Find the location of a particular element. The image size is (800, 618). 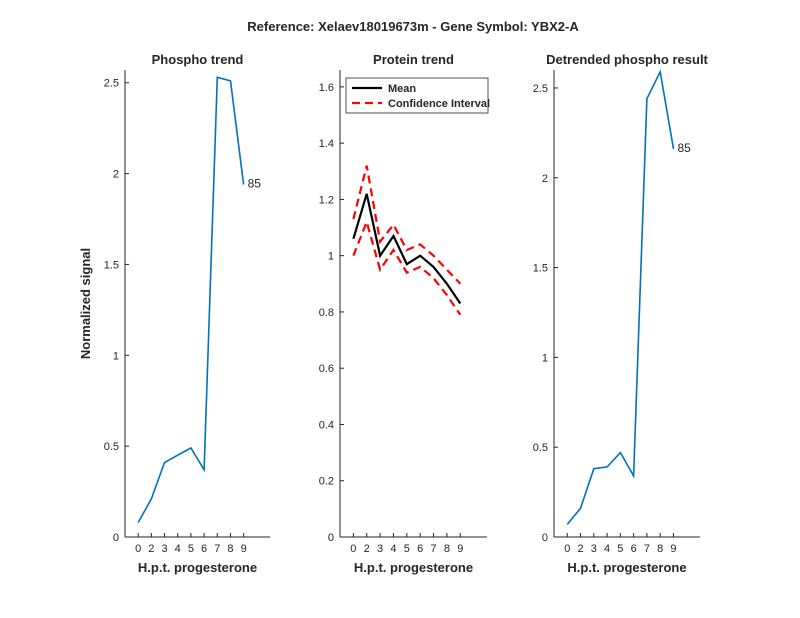

legend-label-confidence-interval: Confidence Interval is located at coordinates (439, 104).